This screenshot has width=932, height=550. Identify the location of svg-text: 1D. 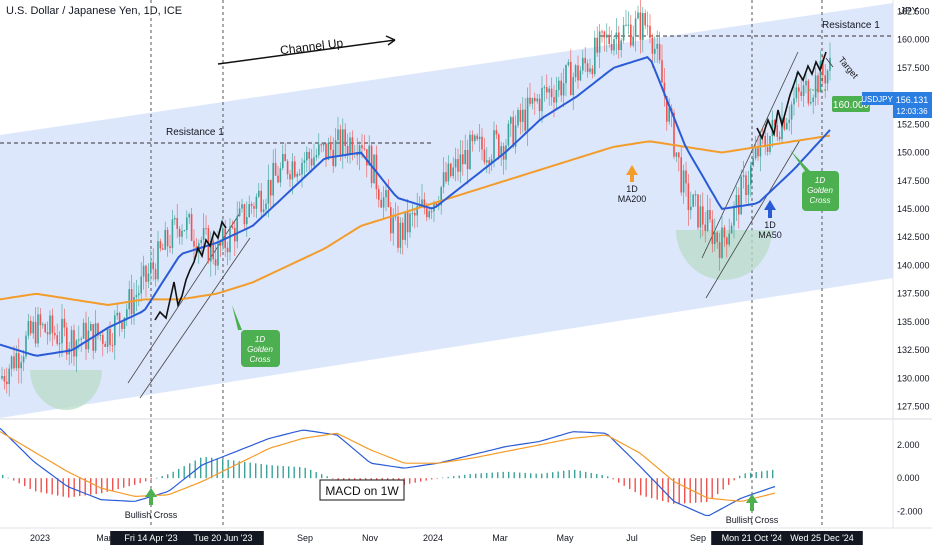
(260, 339).